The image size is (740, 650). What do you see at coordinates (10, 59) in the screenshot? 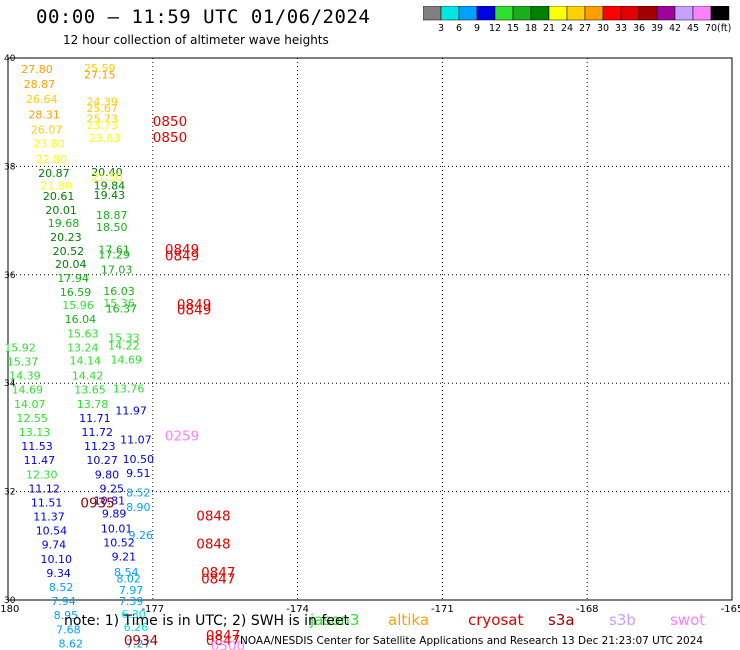
I see `y-tick-label: 40` at bounding box center [10, 59].